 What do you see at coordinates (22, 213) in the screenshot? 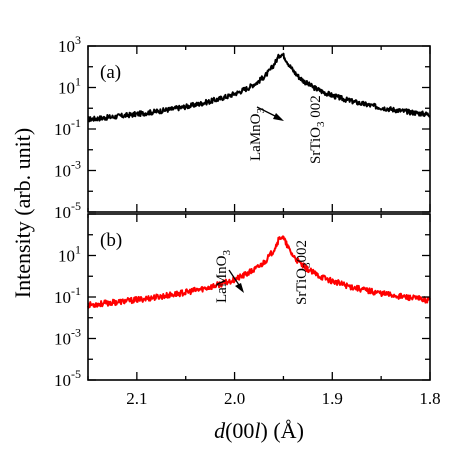
I see `y-axis-title: Intensity (arb. unit)` at bounding box center [22, 213].